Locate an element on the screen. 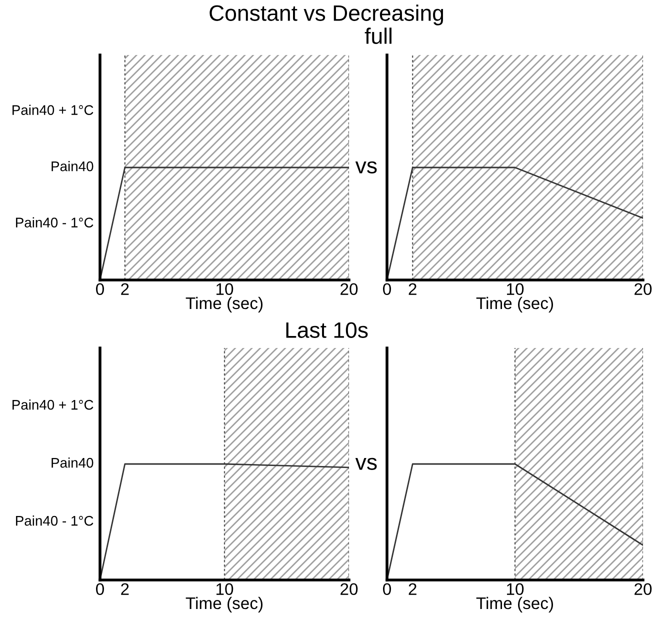 This screenshot has height=627, width=653. chart-title: Last 10s is located at coordinates (327, 330).